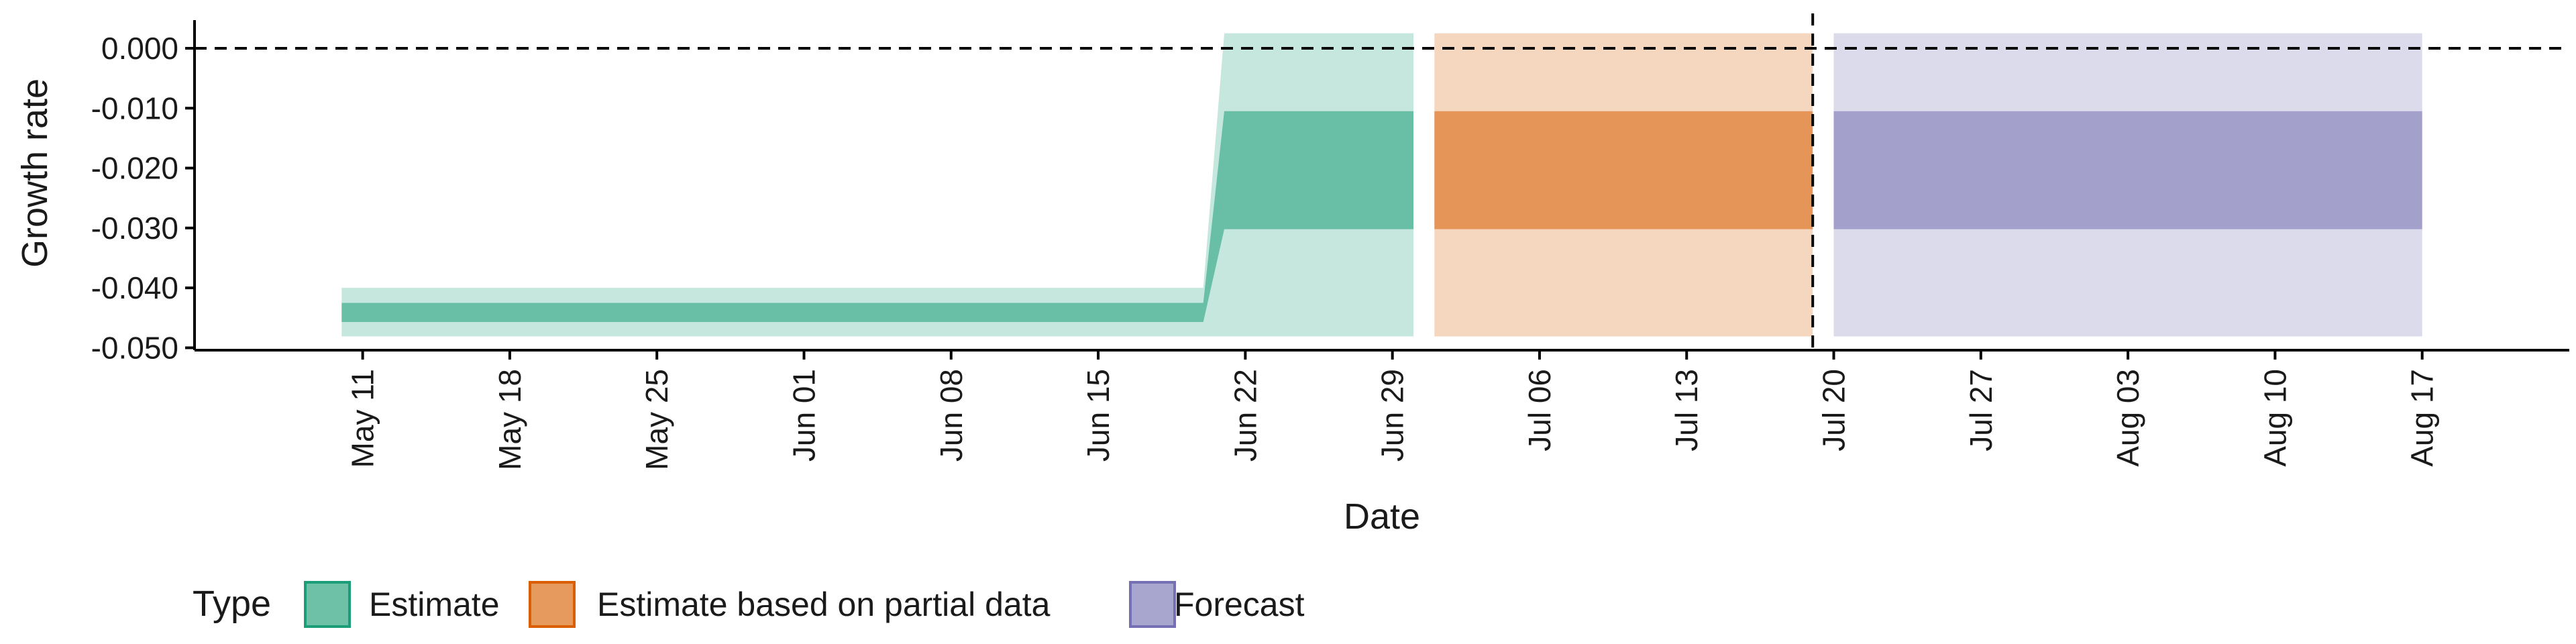 The height and width of the screenshot is (644, 2576). Describe the element at coordinates (1981, 410) in the screenshot. I see `x-tick-label: Jul 27` at that location.